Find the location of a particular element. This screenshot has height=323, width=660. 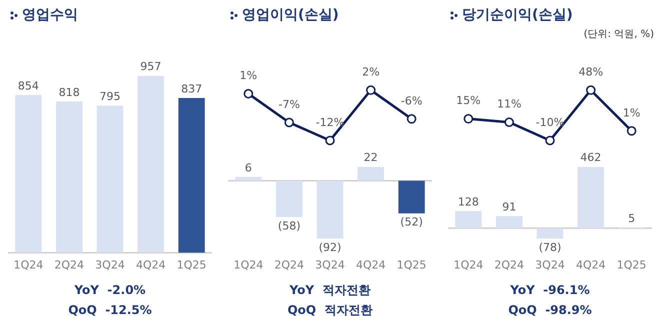

data-label: 15% is located at coordinates (468, 101).